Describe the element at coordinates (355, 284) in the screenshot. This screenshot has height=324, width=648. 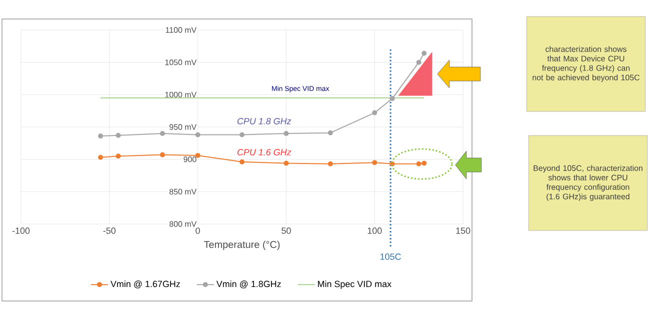
I see `legend-label: Min Spec VID max` at that location.